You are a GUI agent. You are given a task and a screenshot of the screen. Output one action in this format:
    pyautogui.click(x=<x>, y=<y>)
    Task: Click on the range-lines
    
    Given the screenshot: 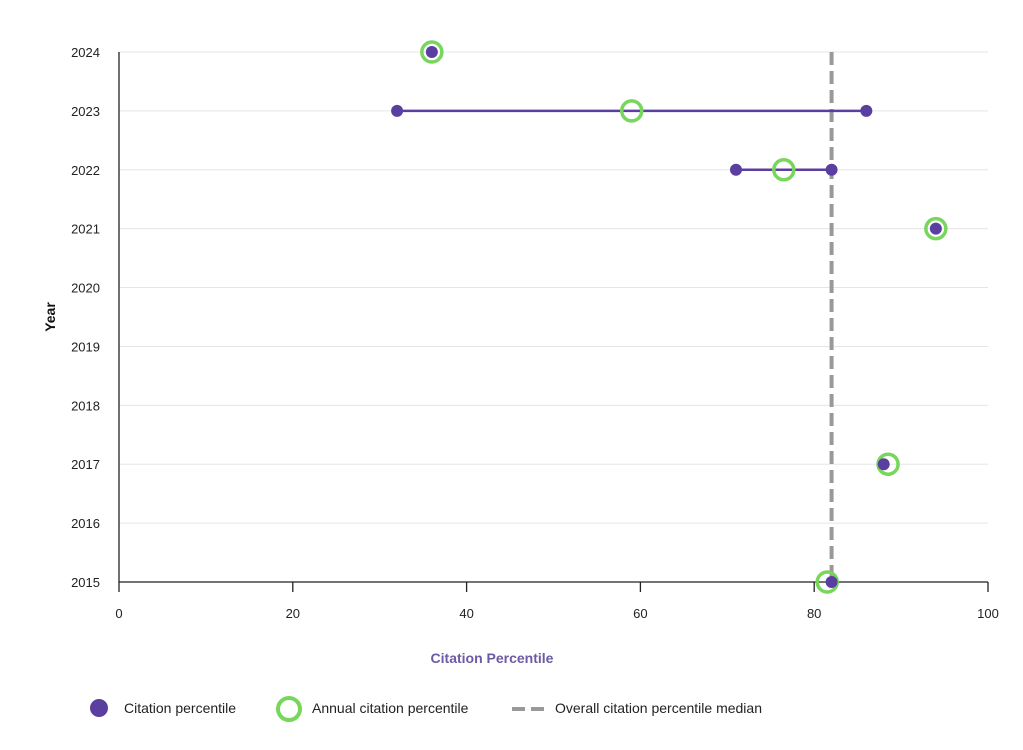 What is the action you would take?
    pyautogui.click(x=632, y=140)
    